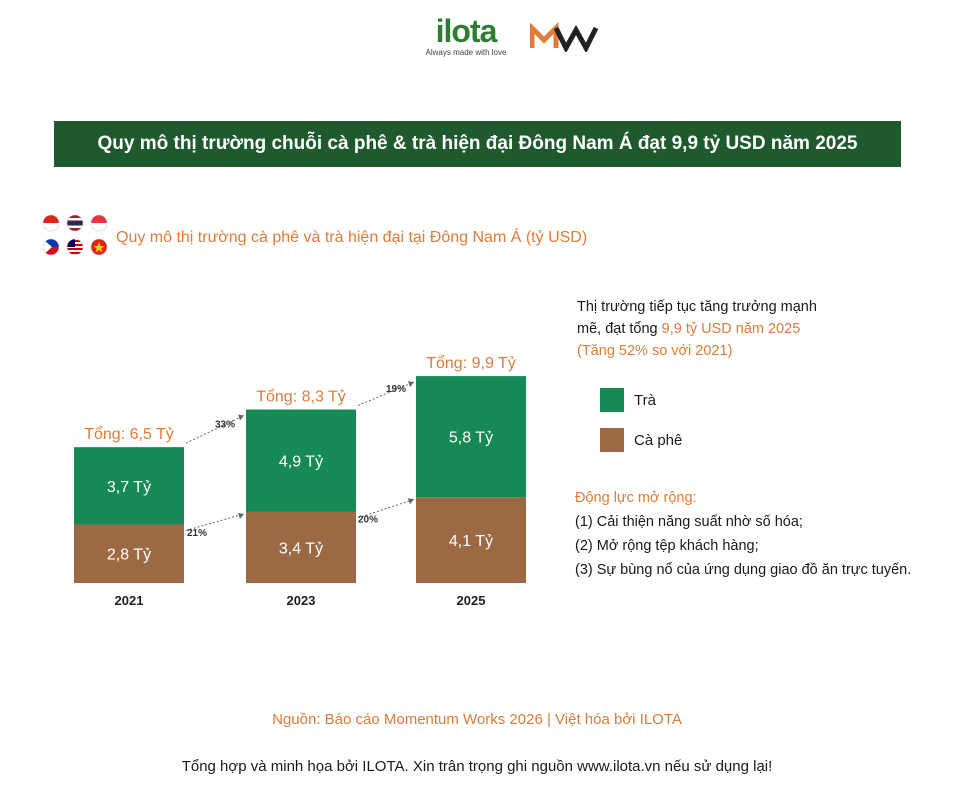 The image size is (954, 800). Describe the element at coordinates (368, 520) in the screenshot. I see `growth-label-coffee-1: 20%` at that location.